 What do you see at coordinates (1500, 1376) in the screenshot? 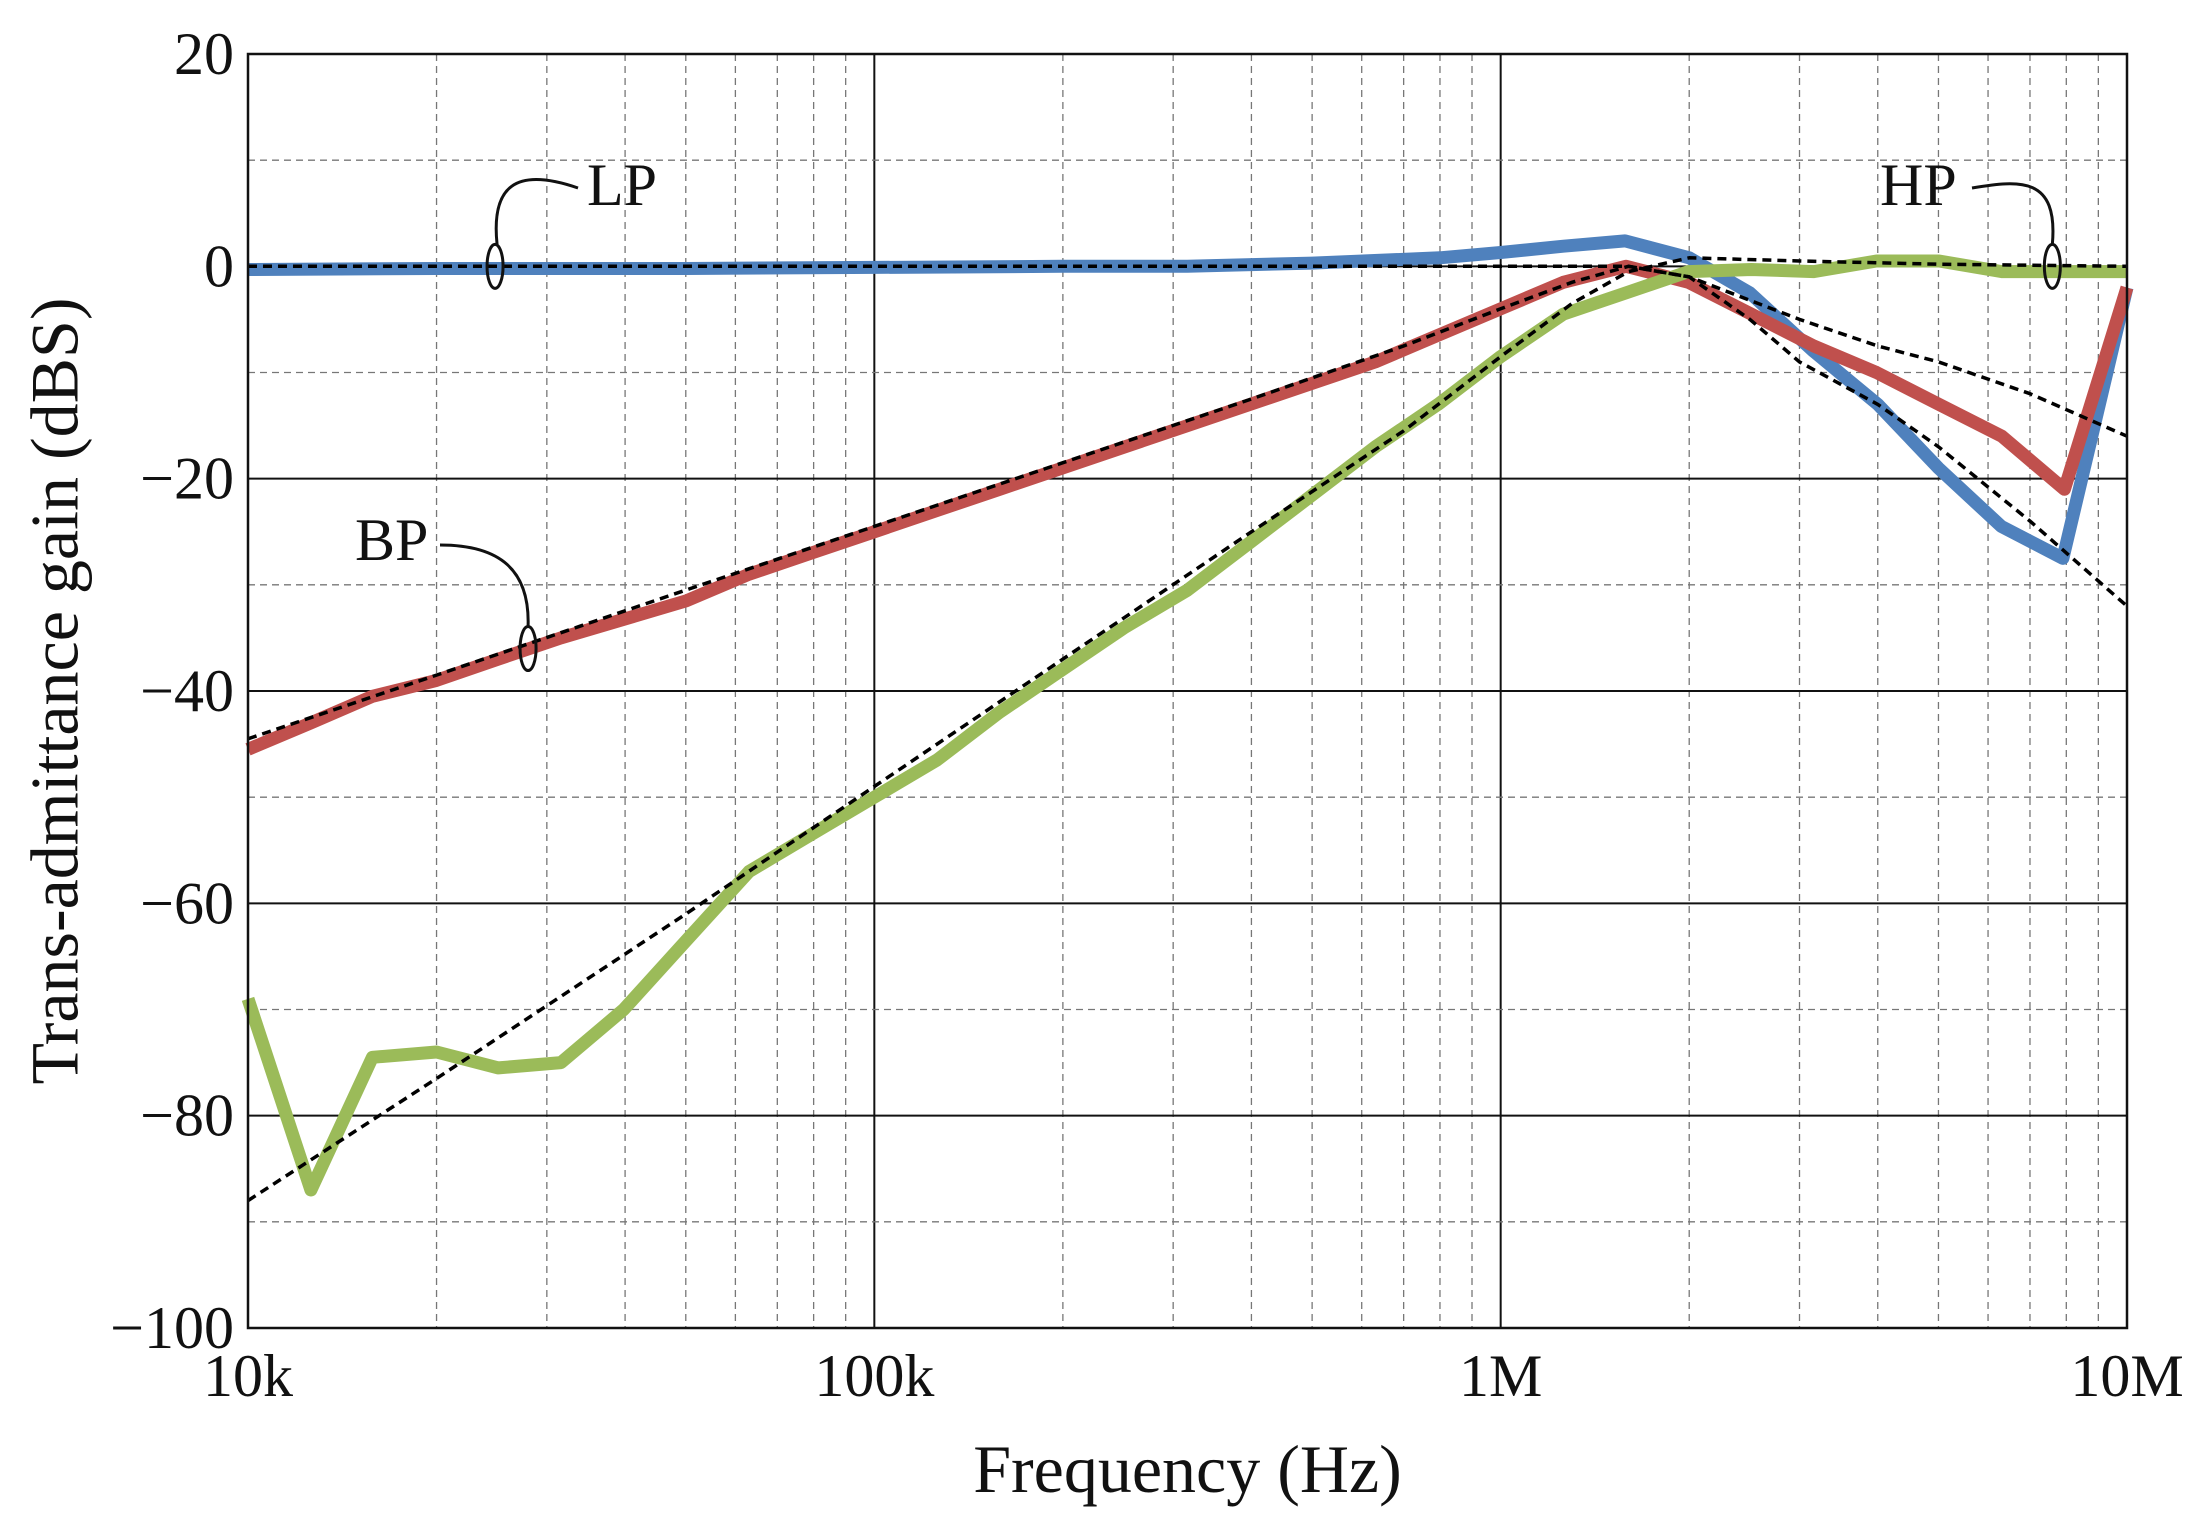
I see `x-tick-label: 1M` at bounding box center [1500, 1376].